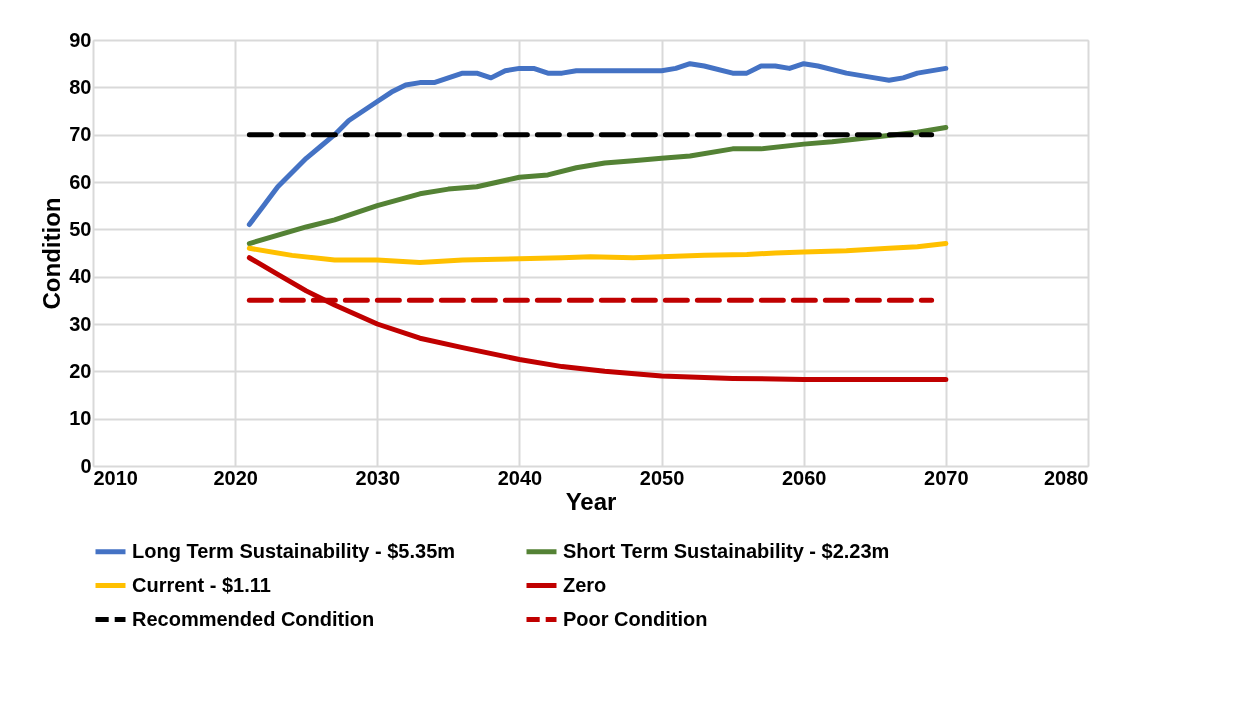 The width and height of the screenshot is (1260, 720). What do you see at coordinates (86, 465) in the screenshot?
I see `y-tick-label: 0` at bounding box center [86, 465].